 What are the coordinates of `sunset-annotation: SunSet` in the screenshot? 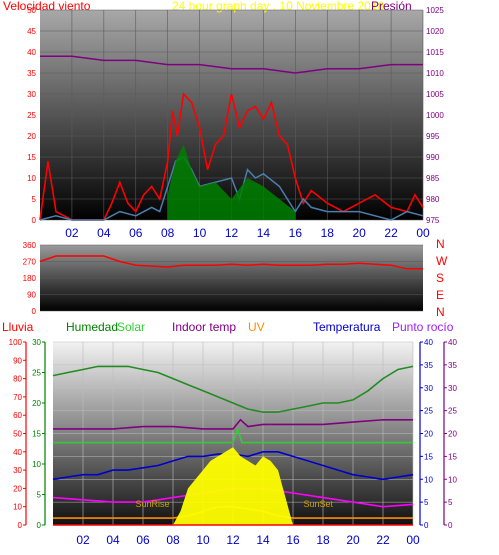 It's located at (319, 504).